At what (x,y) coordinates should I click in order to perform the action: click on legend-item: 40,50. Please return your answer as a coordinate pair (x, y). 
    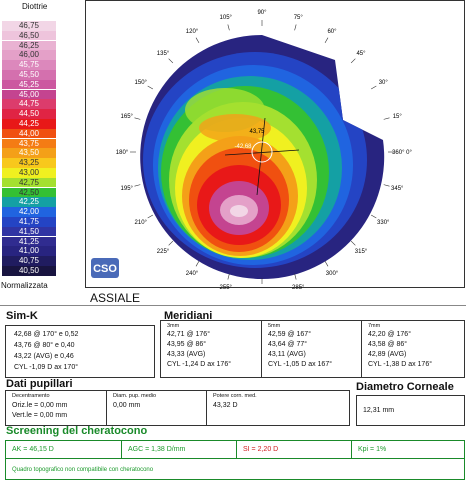
    Looking at the image, I should click on (29, 271).